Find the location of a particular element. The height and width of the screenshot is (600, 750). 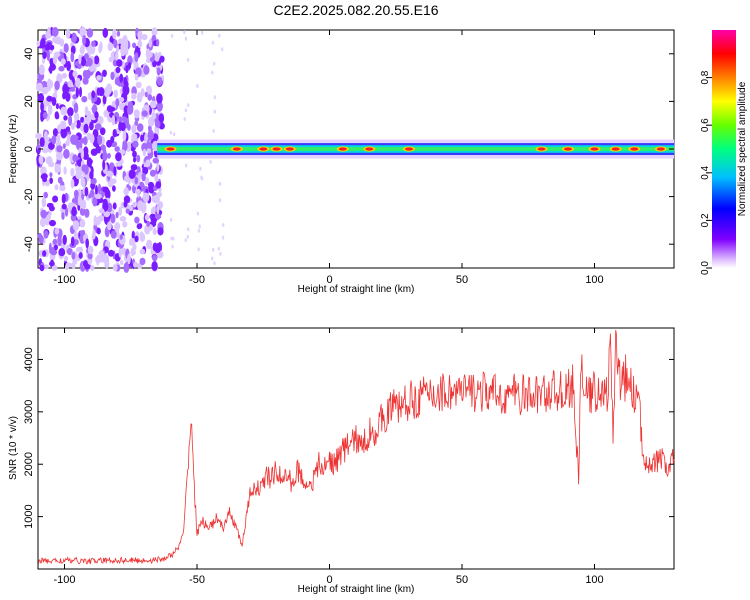

y-tick-label: 3000 is located at coordinates (29, 412).